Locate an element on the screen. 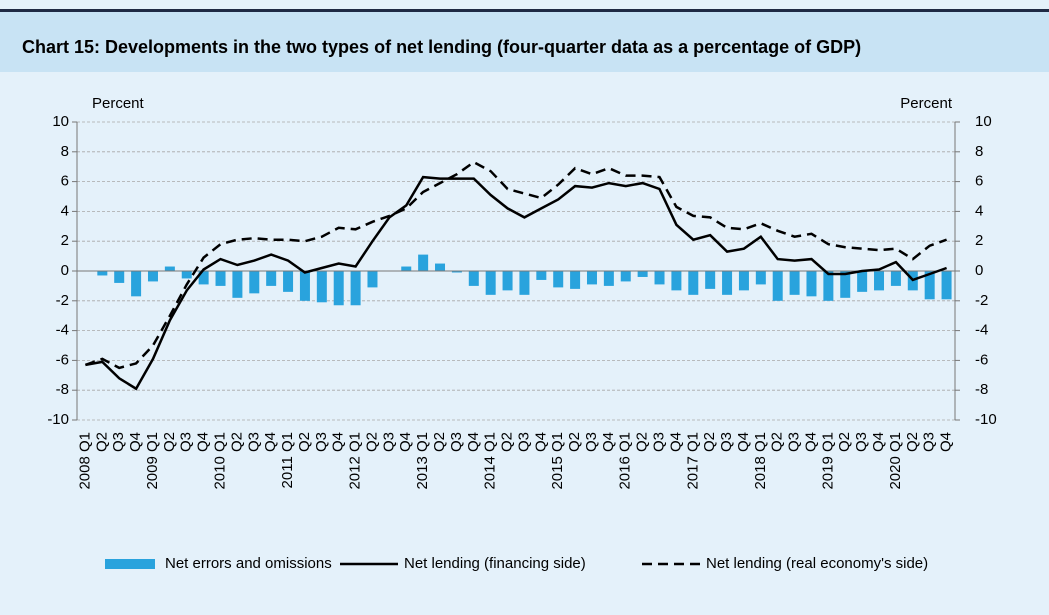  x-tick-label: 2015 Q1 is located at coordinates (557, 461).